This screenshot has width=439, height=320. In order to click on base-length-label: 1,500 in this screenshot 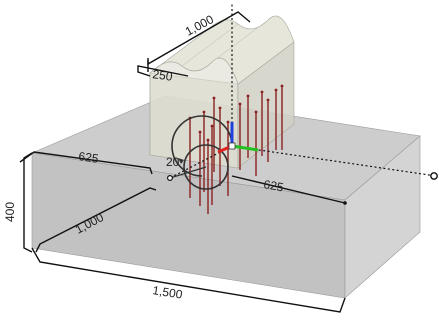, I will do `click(168, 292)`.